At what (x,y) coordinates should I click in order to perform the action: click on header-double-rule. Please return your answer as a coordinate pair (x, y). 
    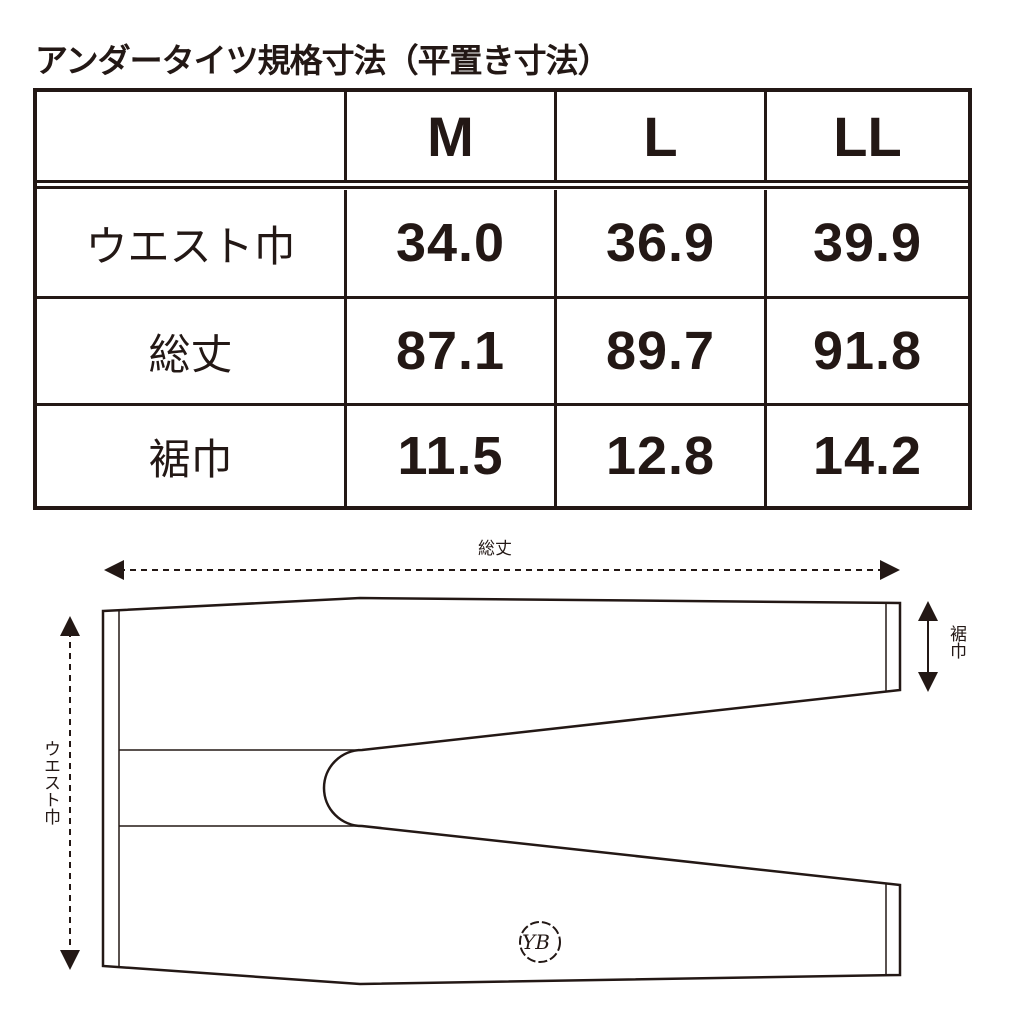
    Looking at the image, I should click on (502, 189).